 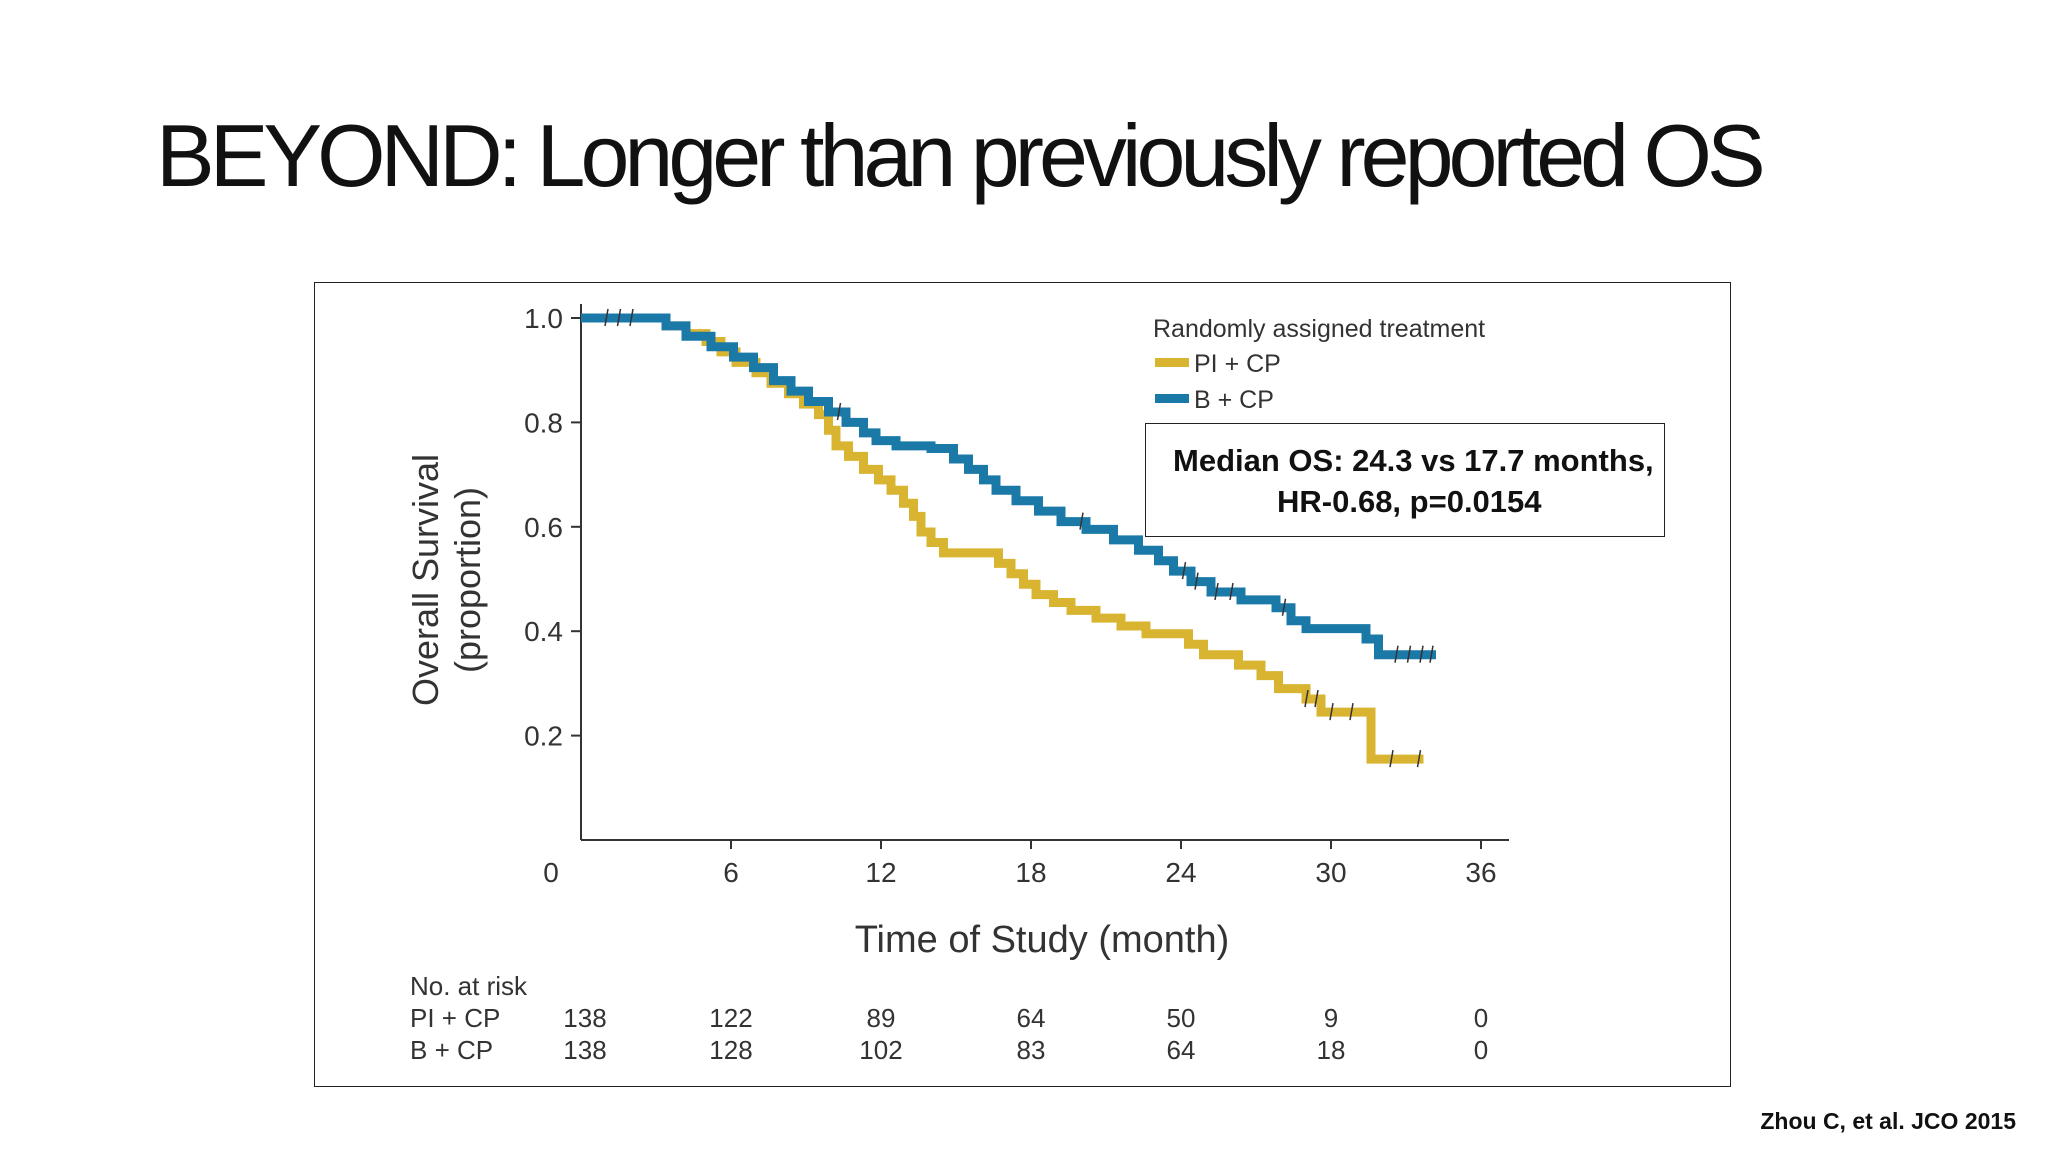 What do you see at coordinates (880, 1050) in the screenshot?
I see `risk-cell: 102` at bounding box center [880, 1050].